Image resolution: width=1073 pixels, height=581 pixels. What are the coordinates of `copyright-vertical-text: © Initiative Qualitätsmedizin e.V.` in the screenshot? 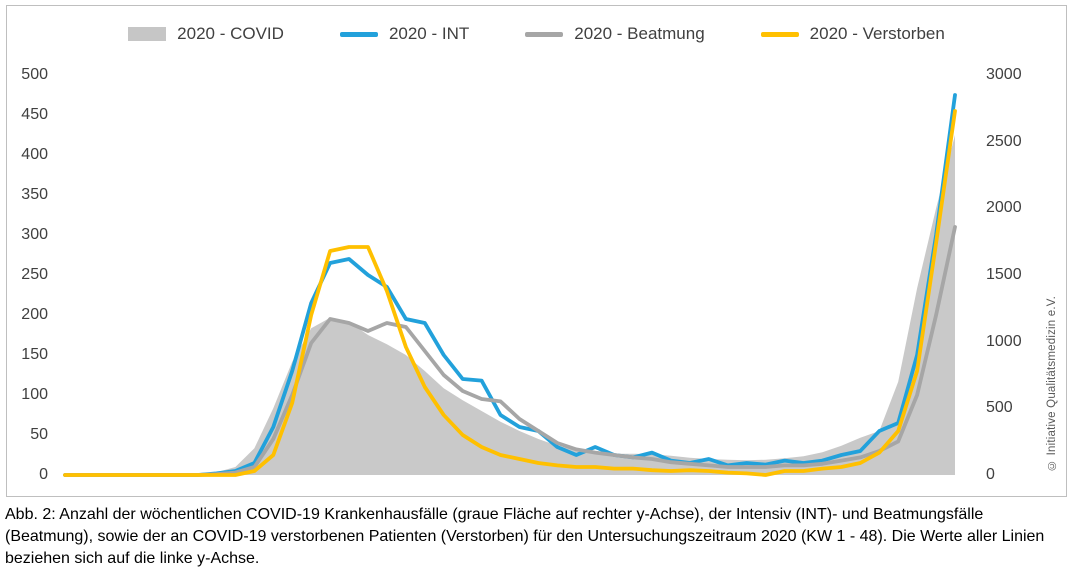 It's located at (1052, 383).